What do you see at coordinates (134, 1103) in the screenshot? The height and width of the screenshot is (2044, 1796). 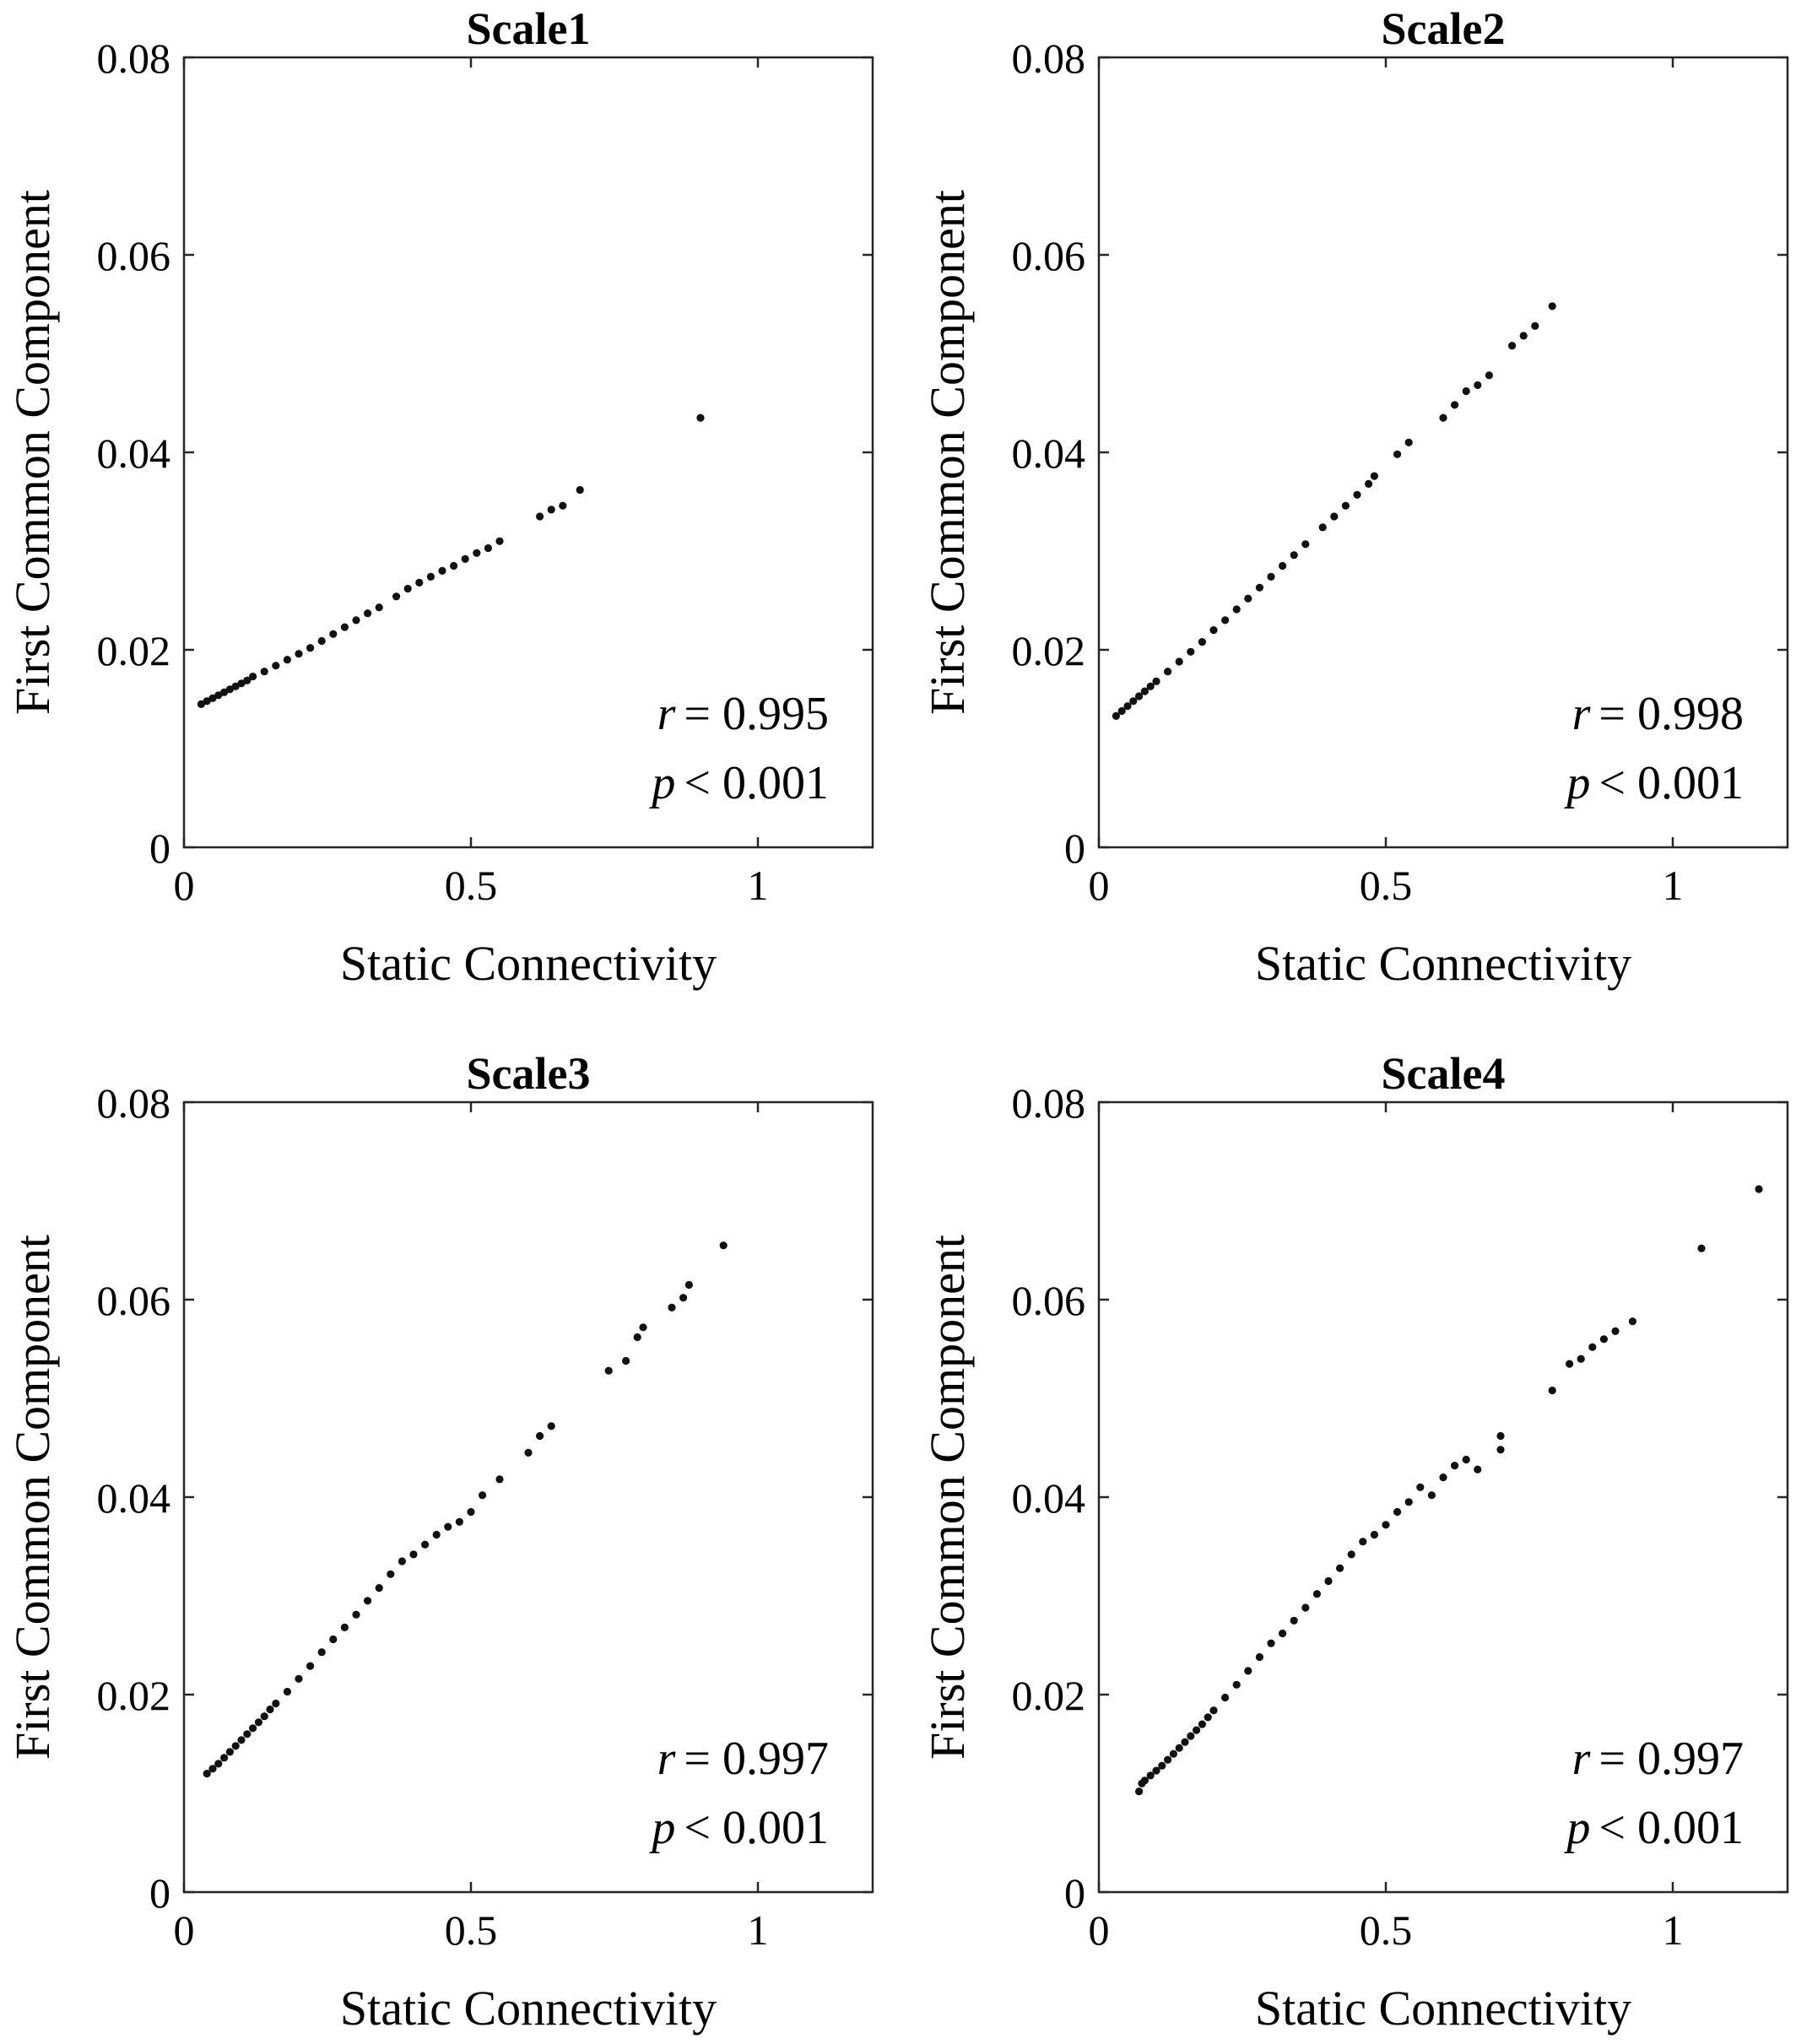 I see `y-tick-label: 0.08` at bounding box center [134, 1103].